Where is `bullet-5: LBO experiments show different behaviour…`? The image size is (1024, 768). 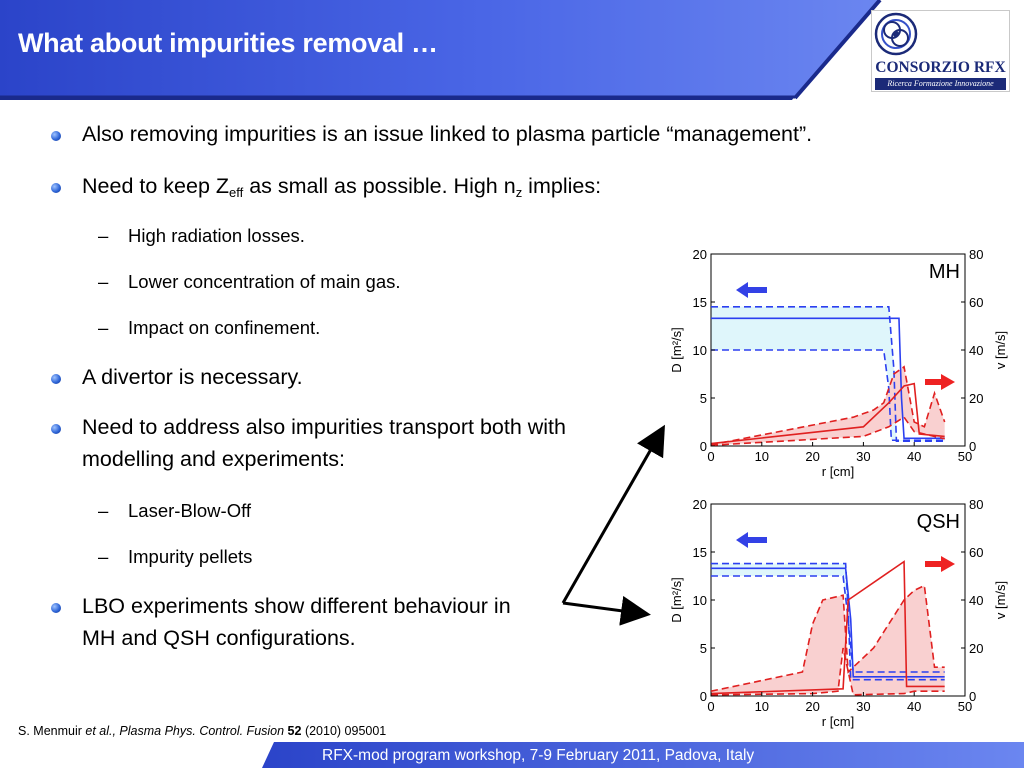
bullet-5: LBO experiments show different behaviour… is located at coordinates (281, 622).